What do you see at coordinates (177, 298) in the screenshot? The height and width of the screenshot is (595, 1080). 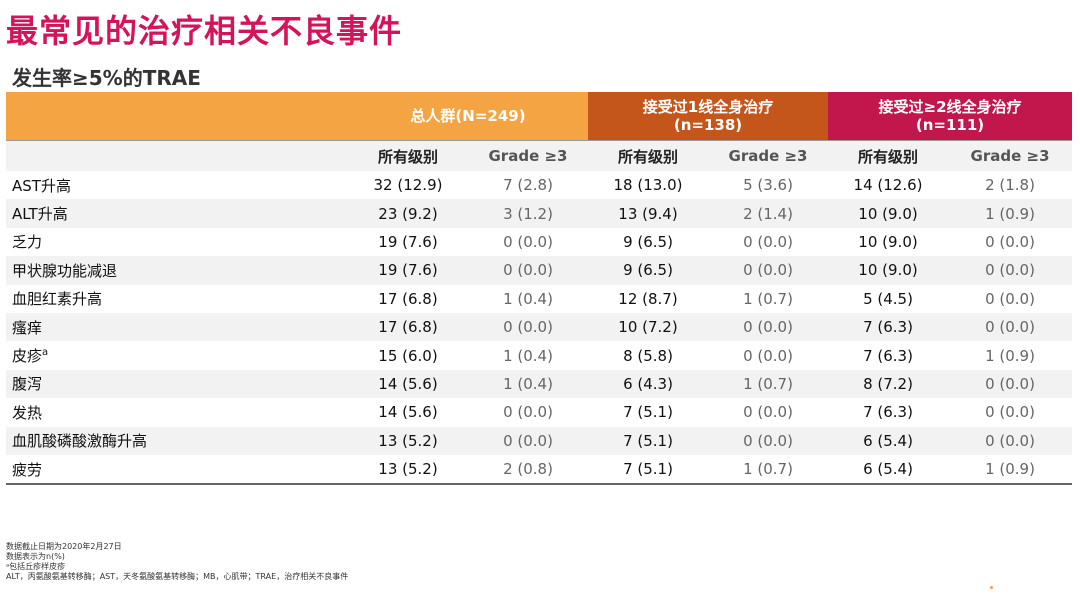 I see `adverse-event-term: 血胆红素升高` at bounding box center [177, 298].